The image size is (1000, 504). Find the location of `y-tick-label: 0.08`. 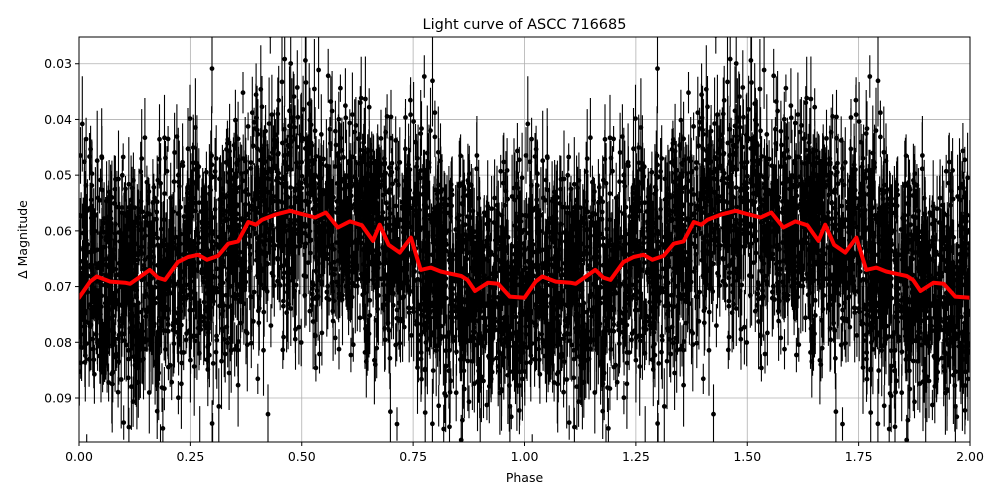

y-tick-label: 0.08 is located at coordinates (58, 342).